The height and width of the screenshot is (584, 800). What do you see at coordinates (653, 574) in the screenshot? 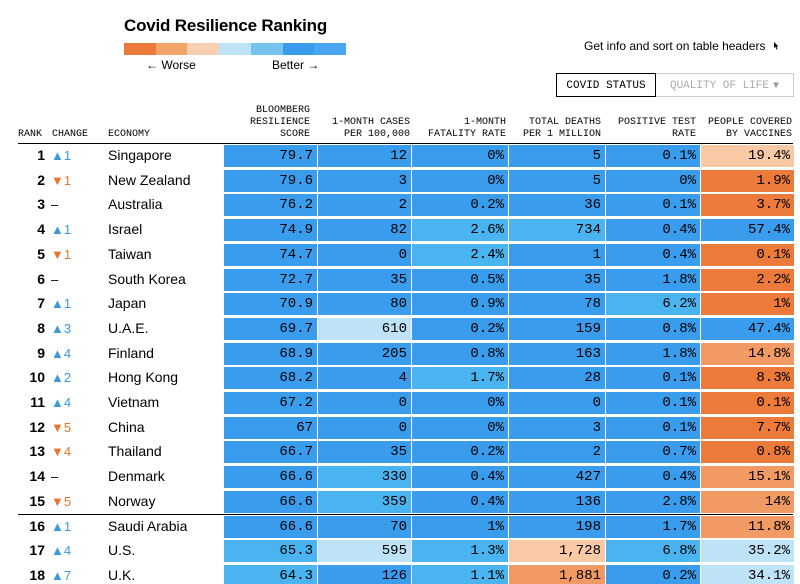
I see `positive-cell: 0.2%` at bounding box center [653, 574].